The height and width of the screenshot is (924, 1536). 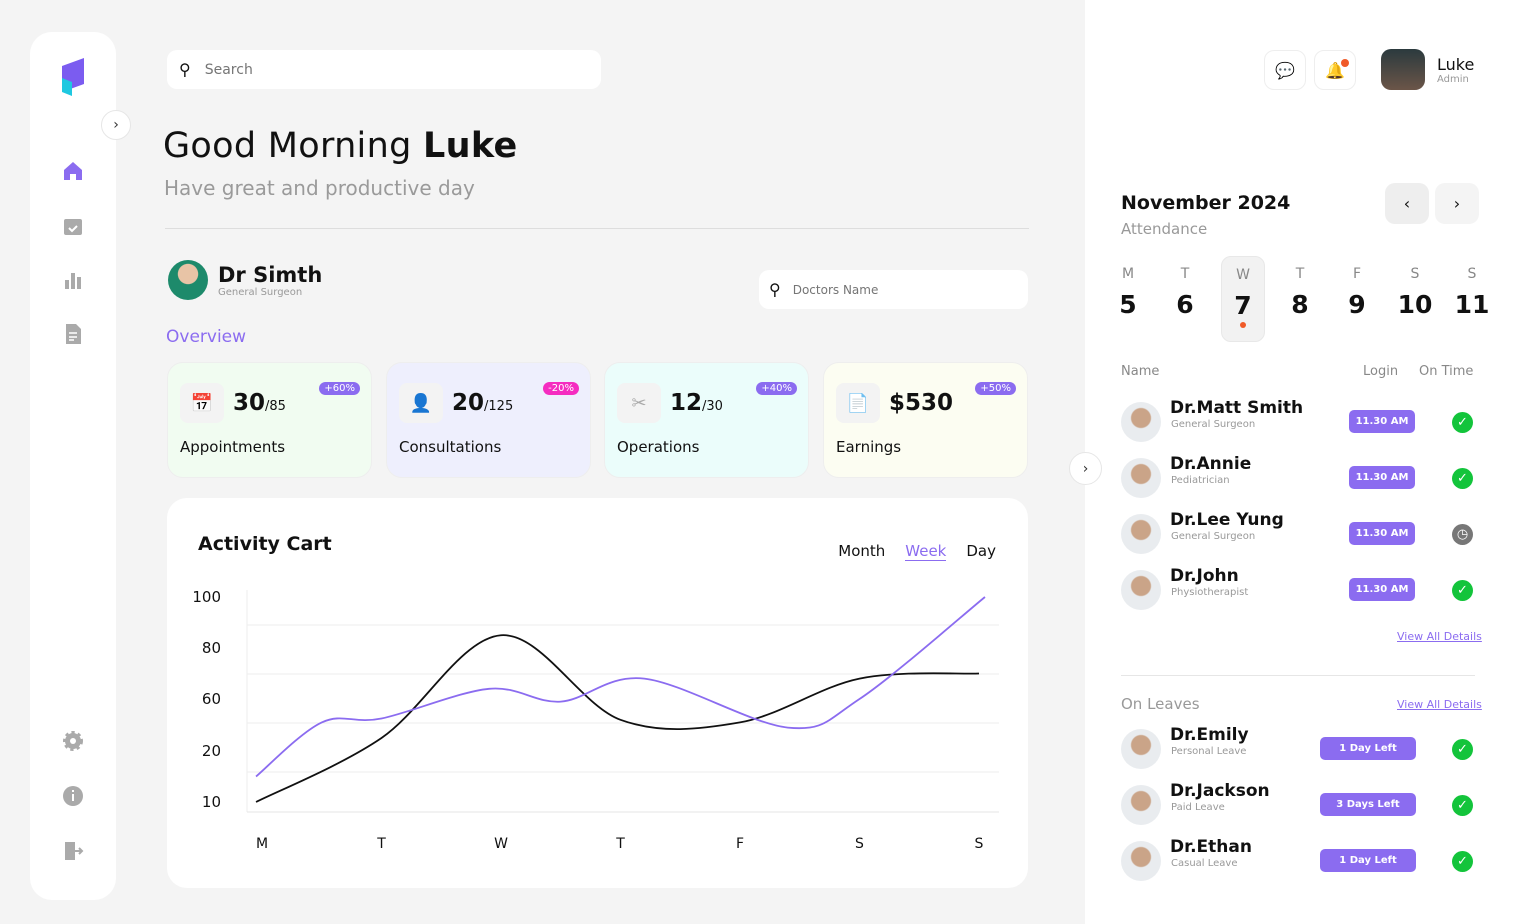 I want to click on attendance-row: Dr.Matt Smith General Surgeon 11.30 AM ✓, so click(x=1301, y=421).